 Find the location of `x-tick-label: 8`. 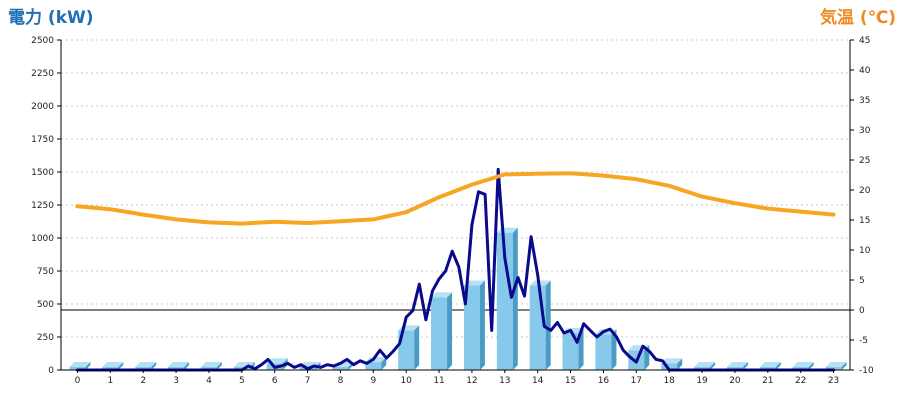

x-tick-label: 8 is located at coordinates (341, 381).